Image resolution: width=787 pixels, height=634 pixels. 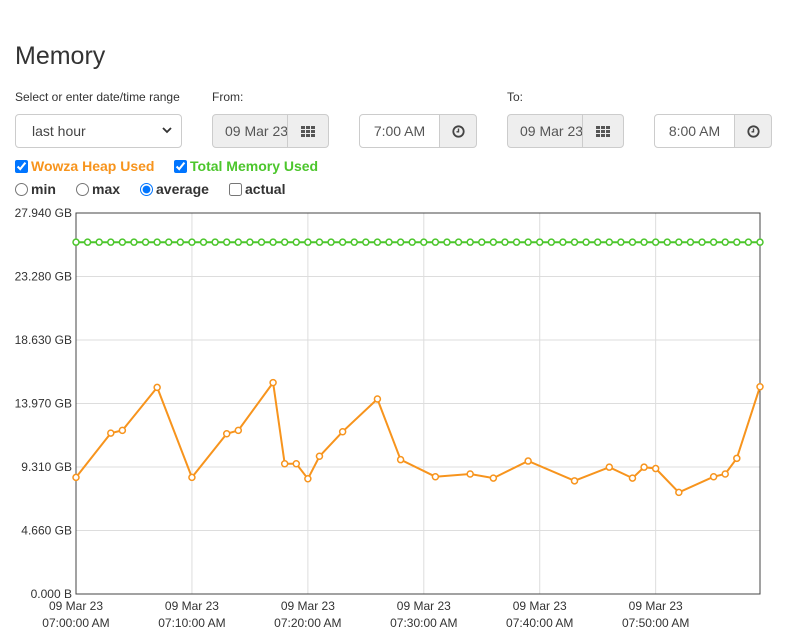 I want to click on heap-toggle: Wowza Heap Used, so click(x=84, y=166).